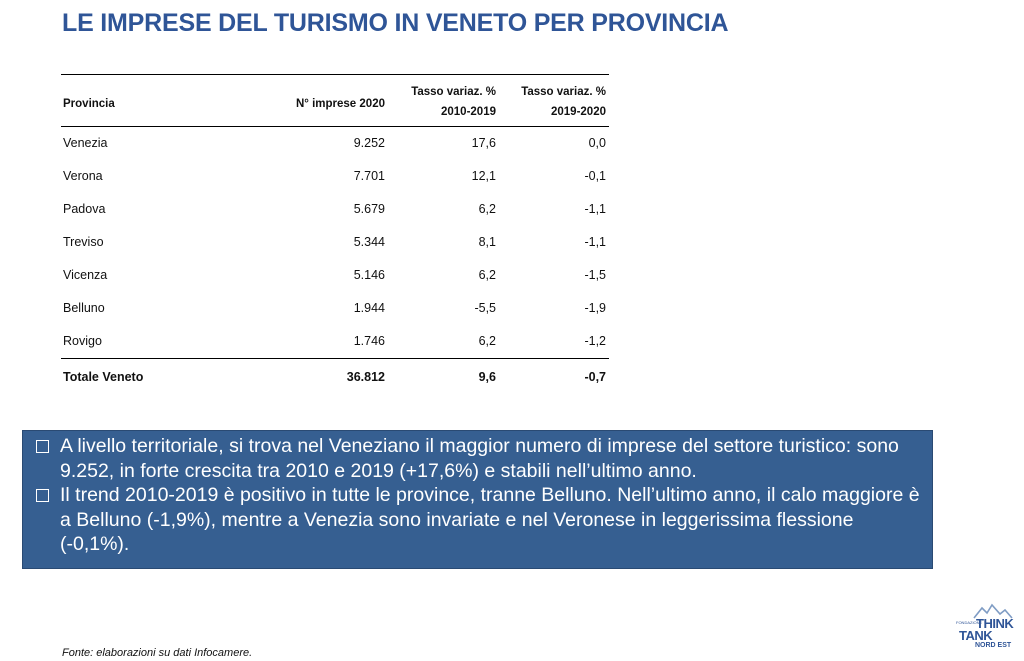 This screenshot has width=1024, height=661. What do you see at coordinates (335, 209) in the screenshot?
I see `table-row: Padova 5.679 6,2 -1,1` at bounding box center [335, 209].